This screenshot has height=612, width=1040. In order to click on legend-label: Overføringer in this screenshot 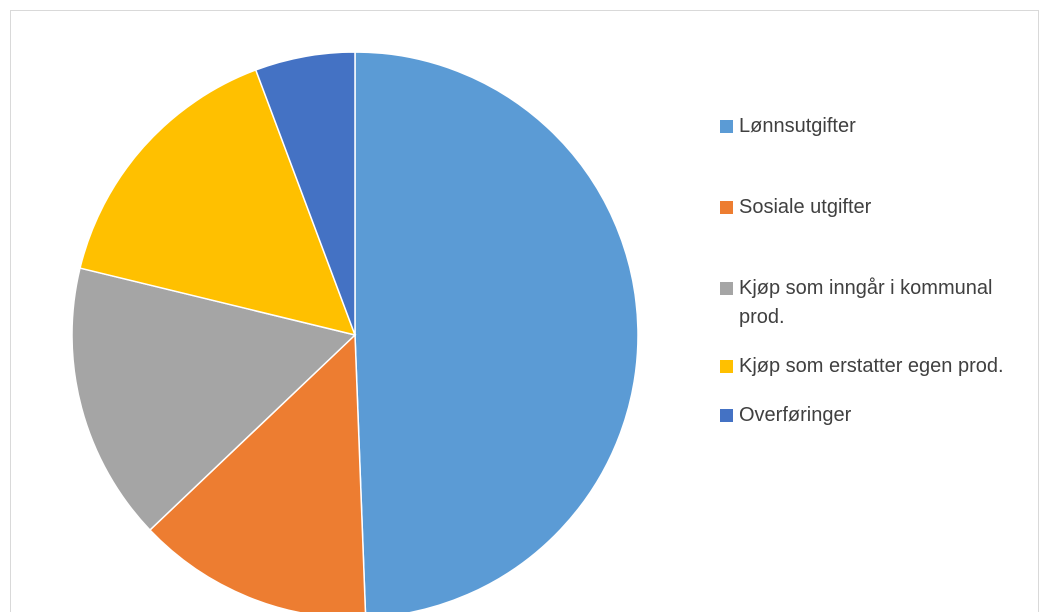, I will do `click(795, 415)`.